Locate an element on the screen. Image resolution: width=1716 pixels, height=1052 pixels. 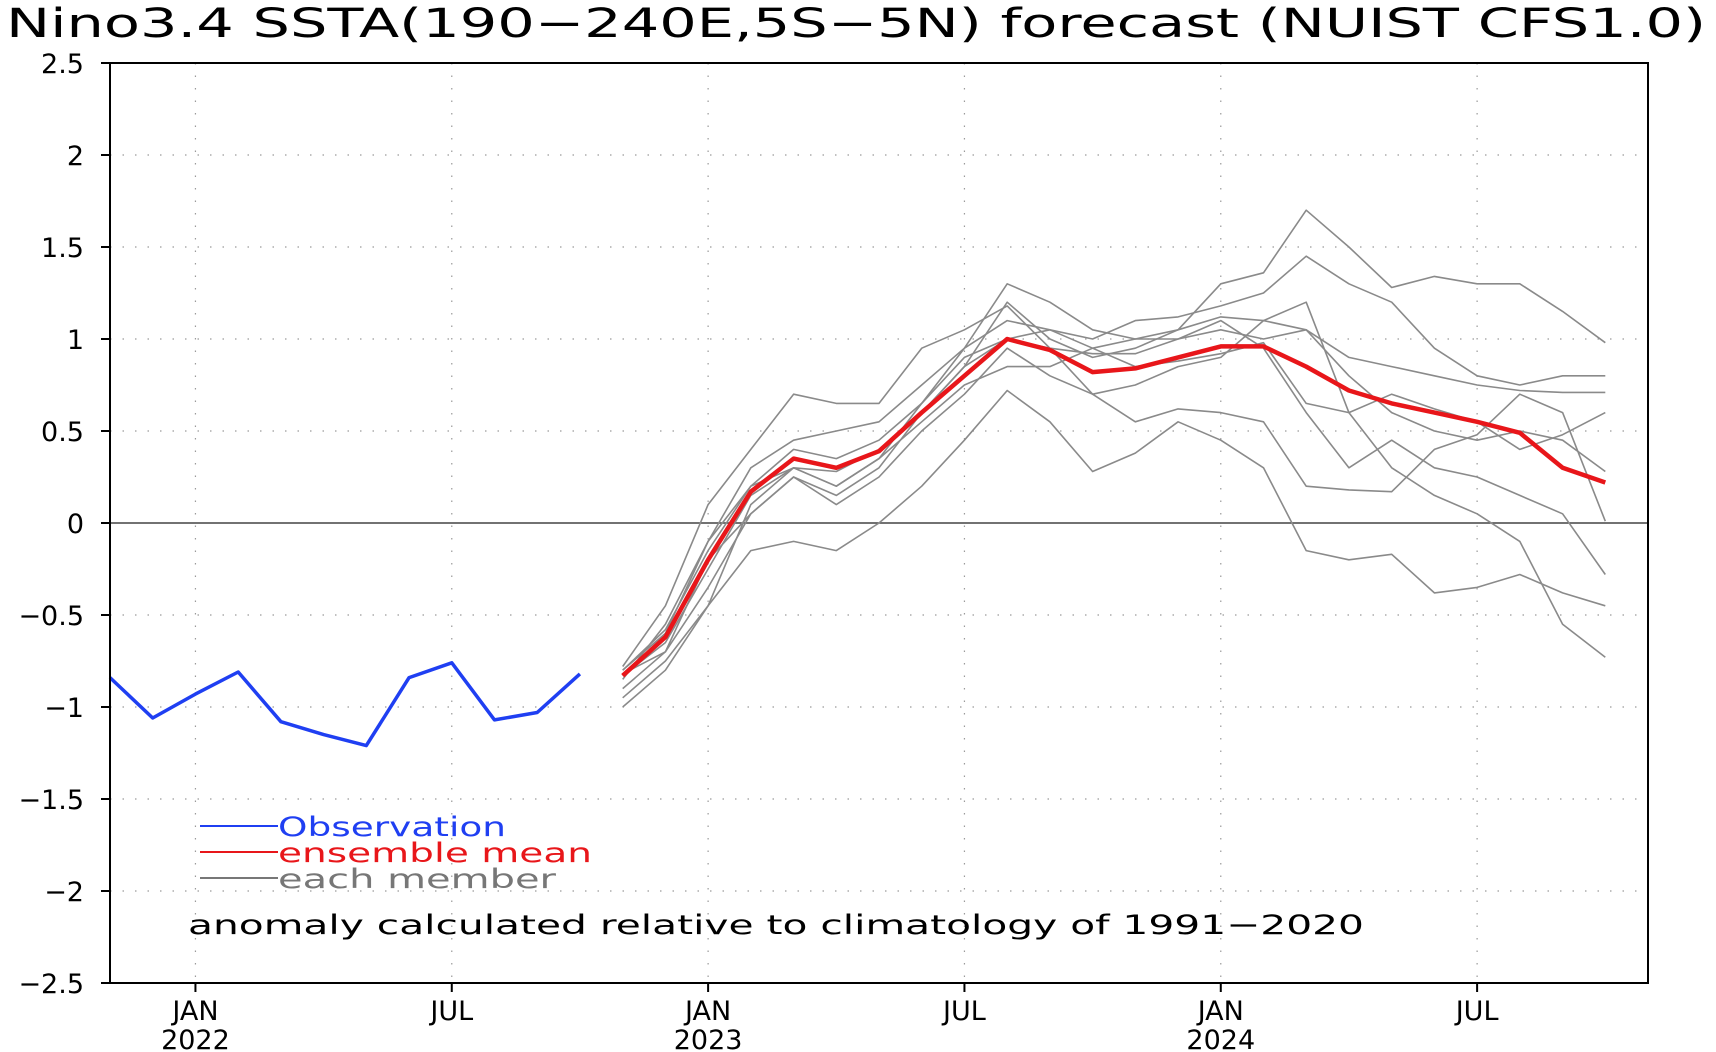
y-tick-label: −1.5 is located at coordinates (51, 800).